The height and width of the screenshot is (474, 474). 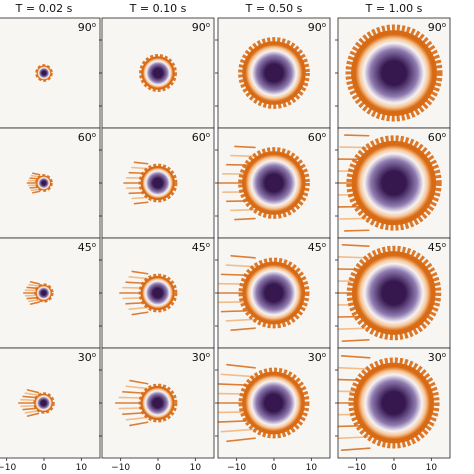 What do you see at coordinates (394, 8) in the screenshot?
I see `column-title: T = 1.00 s` at bounding box center [394, 8].